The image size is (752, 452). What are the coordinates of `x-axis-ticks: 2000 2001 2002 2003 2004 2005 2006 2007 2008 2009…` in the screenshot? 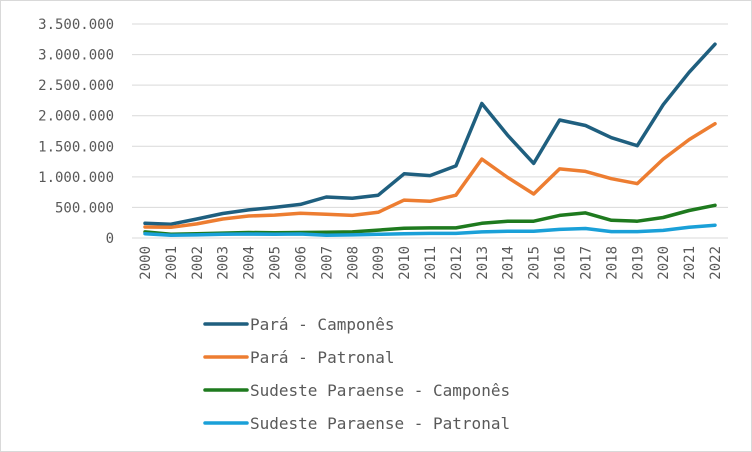 It's located at (431, 263).